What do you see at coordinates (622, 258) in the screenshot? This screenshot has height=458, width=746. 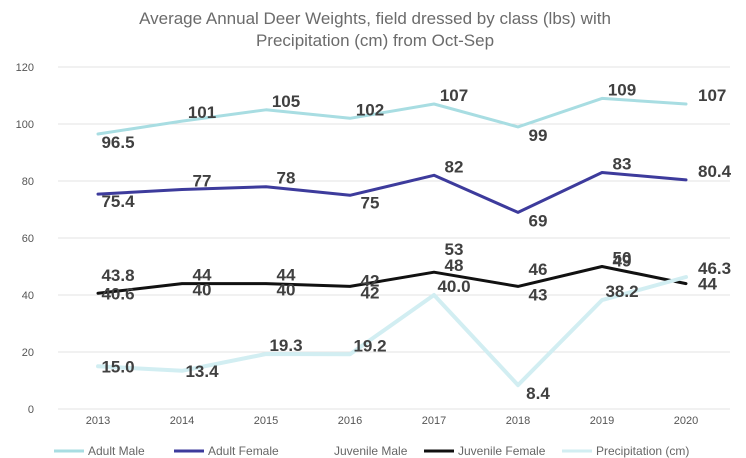 I see `data-label-juvenile-male: 50` at bounding box center [622, 258].